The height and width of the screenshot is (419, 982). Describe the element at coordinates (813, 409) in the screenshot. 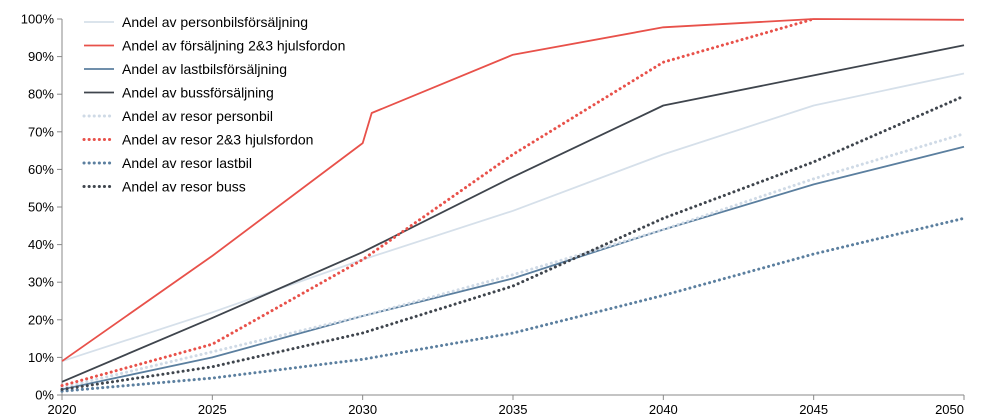

I see `x-tick-label: 2045` at that location.